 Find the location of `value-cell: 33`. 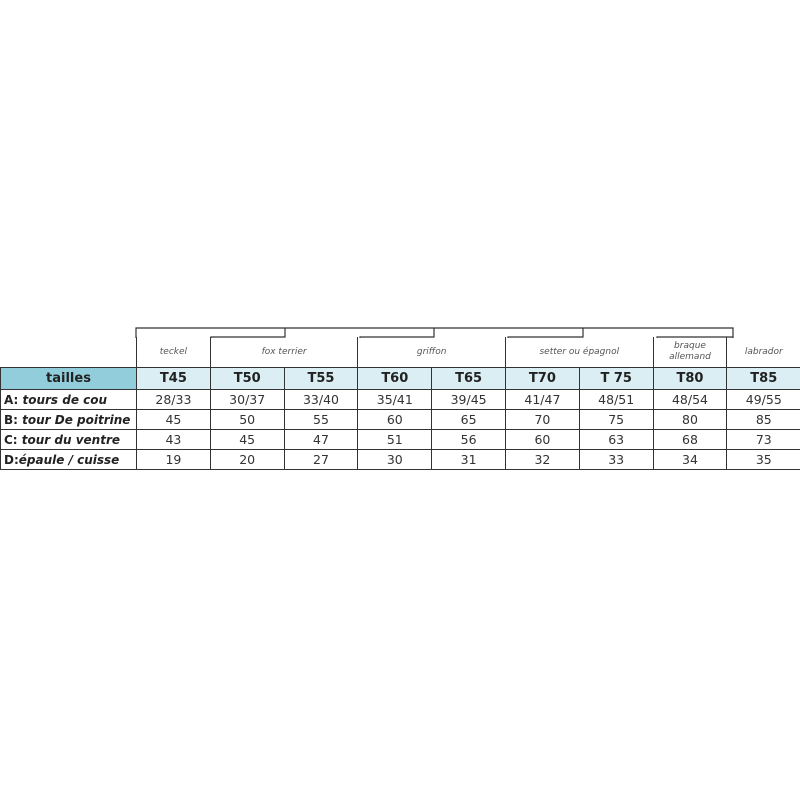

value-cell: 33 is located at coordinates (616, 459).